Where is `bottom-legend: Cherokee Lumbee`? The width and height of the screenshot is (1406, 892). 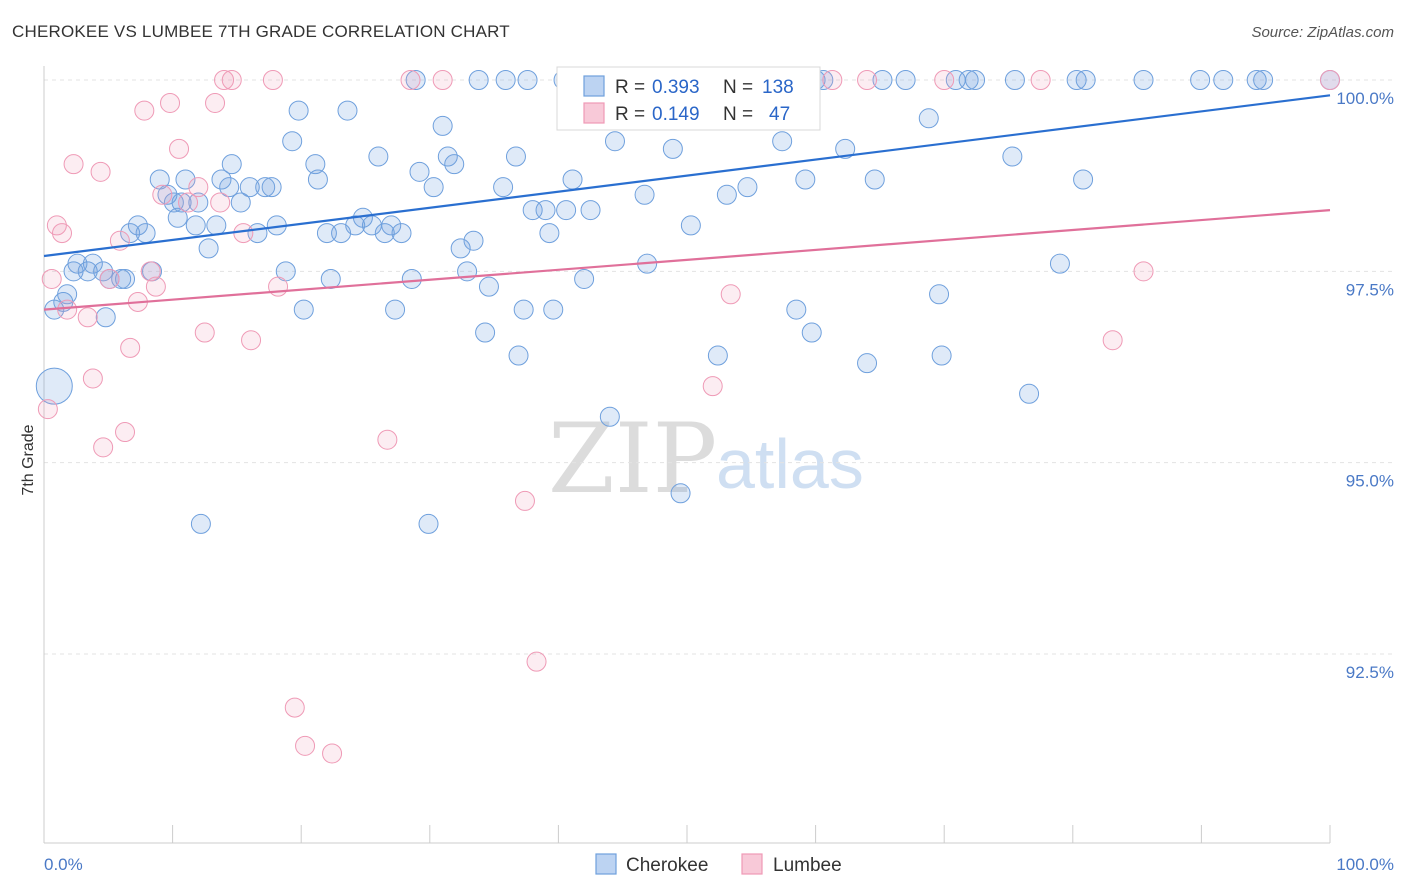 bottom-legend: Cherokee Lumbee is located at coordinates (718, 864).